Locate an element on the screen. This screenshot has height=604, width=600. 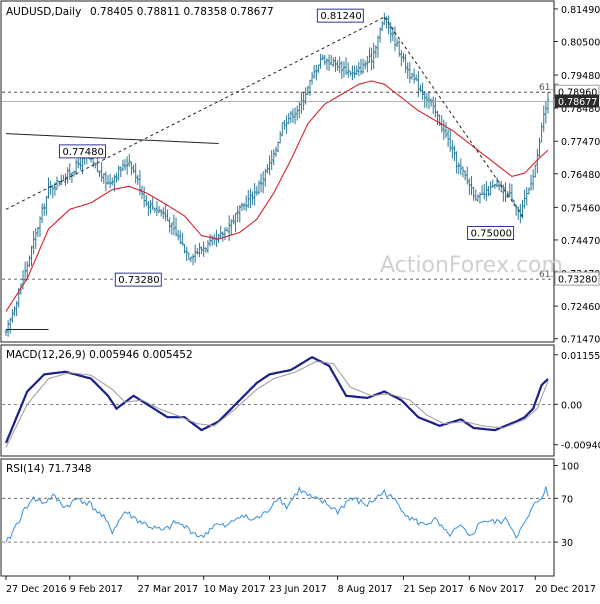
macd-tick-label: 0.01155 is located at coordinates (580, 356).